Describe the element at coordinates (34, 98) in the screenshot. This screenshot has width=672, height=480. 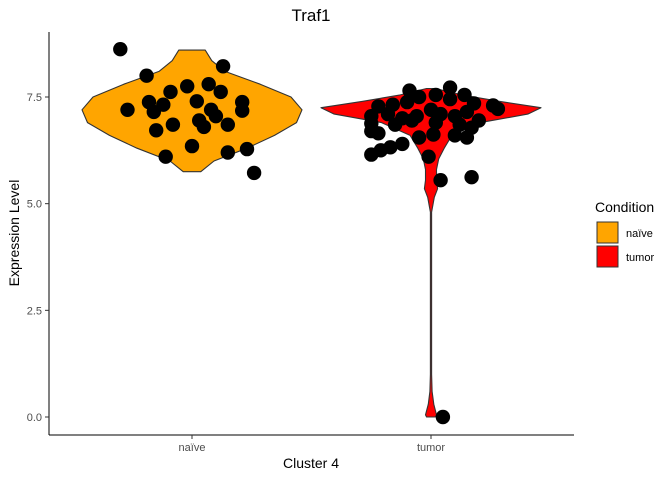
I see `y-tick-label: 7.5` at that location.